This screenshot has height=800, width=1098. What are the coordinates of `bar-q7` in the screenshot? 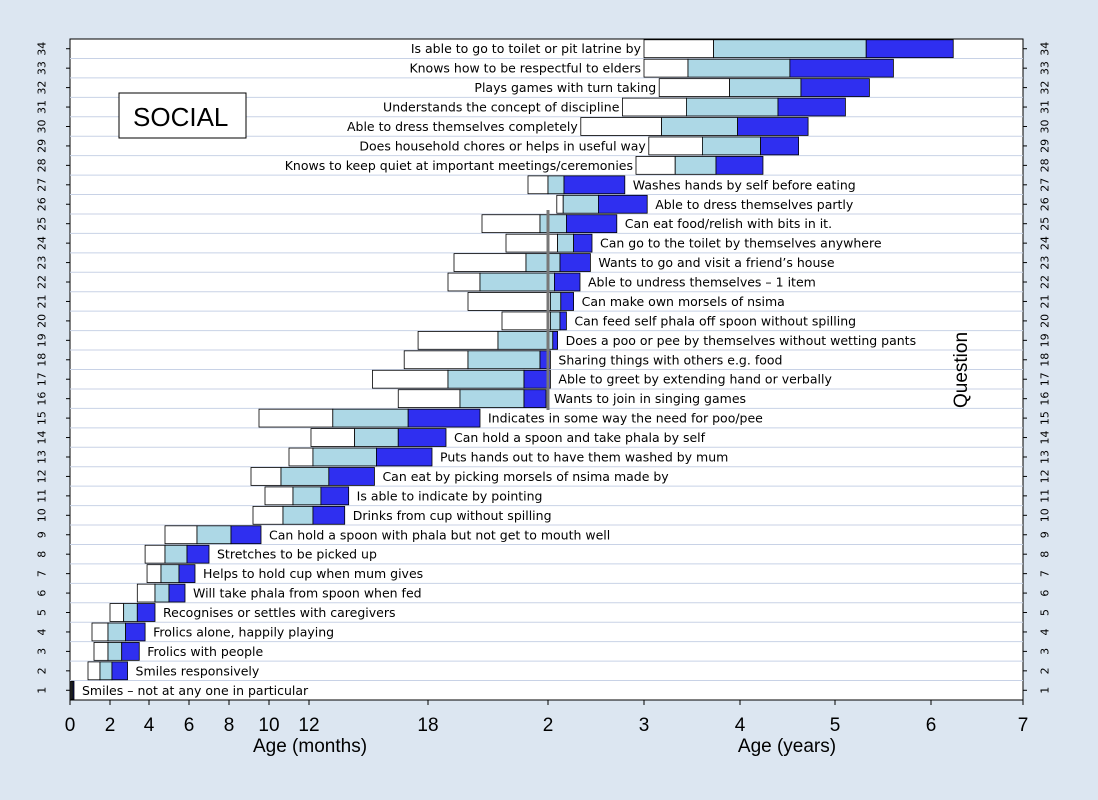 It's located at (171, 573).